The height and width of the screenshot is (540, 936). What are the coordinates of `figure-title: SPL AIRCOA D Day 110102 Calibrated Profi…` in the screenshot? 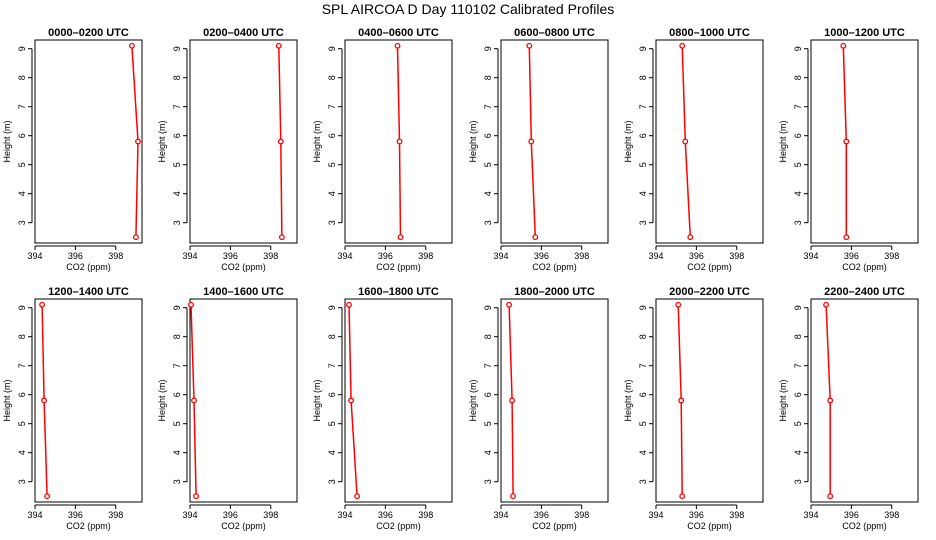 It's located at (468, 9).